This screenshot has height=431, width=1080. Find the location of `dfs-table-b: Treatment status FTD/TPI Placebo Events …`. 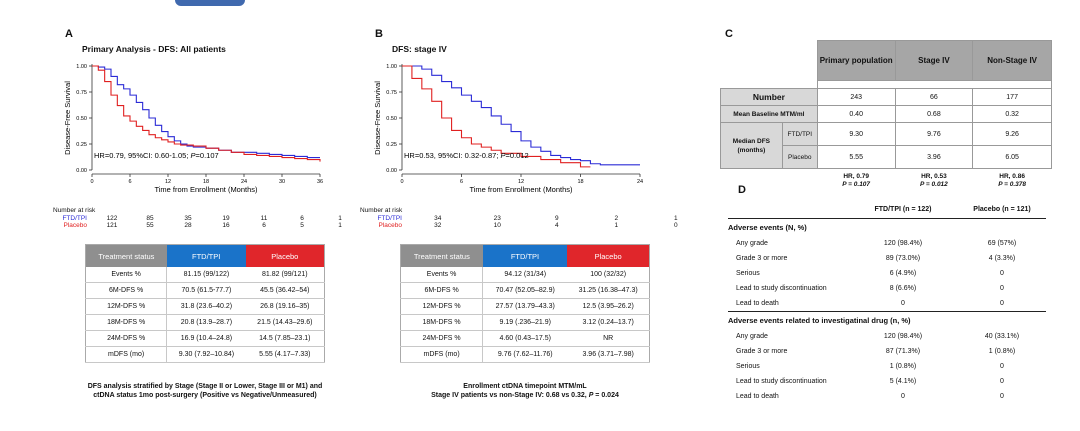

dfs-table-b: Treatment status FTD/TPI Placebo Events … is located at coordinates (525, 303).